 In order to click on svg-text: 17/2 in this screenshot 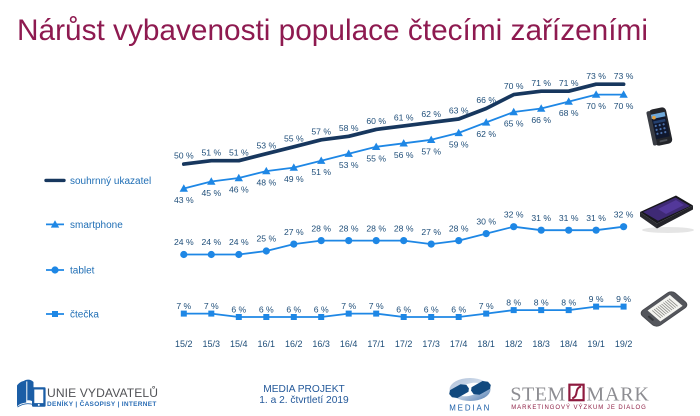, I will do `click(404, 344)`.